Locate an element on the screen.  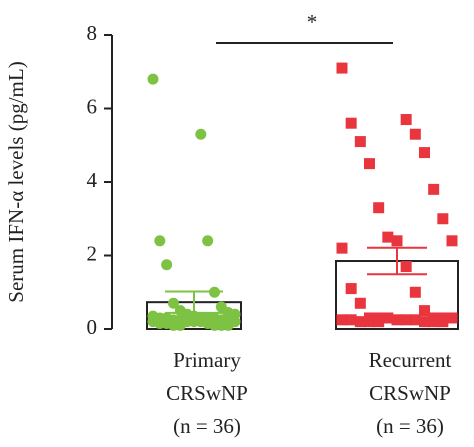
y-tick-label: 6 is located at coordinates (92, 106).